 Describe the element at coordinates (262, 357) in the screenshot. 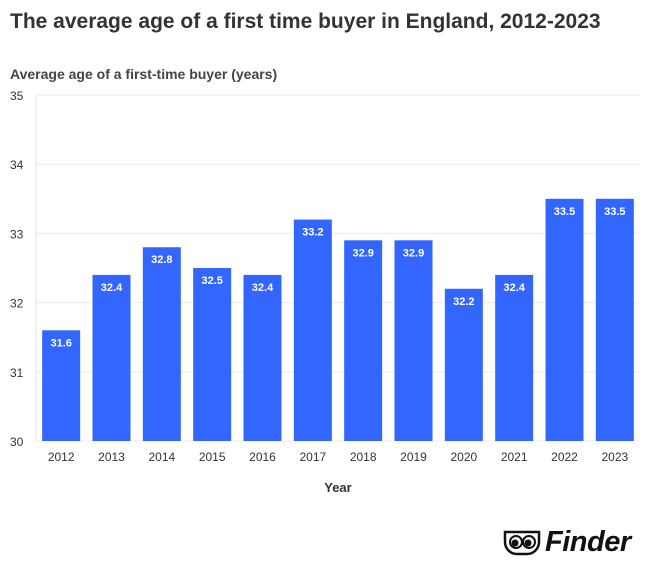

I see `bar-2016` at that location.